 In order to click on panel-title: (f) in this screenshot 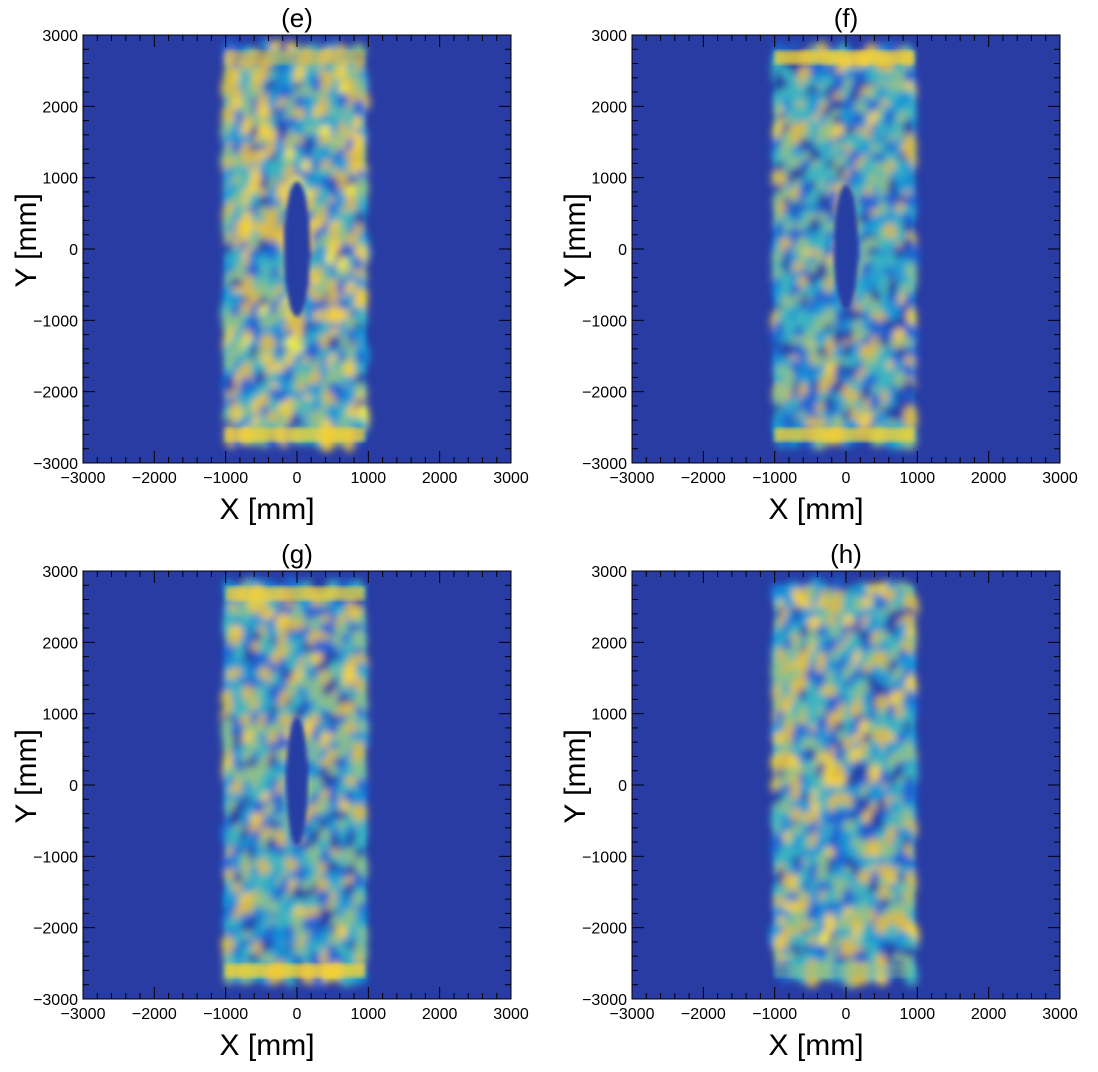, I will do `click(846, 18)`.